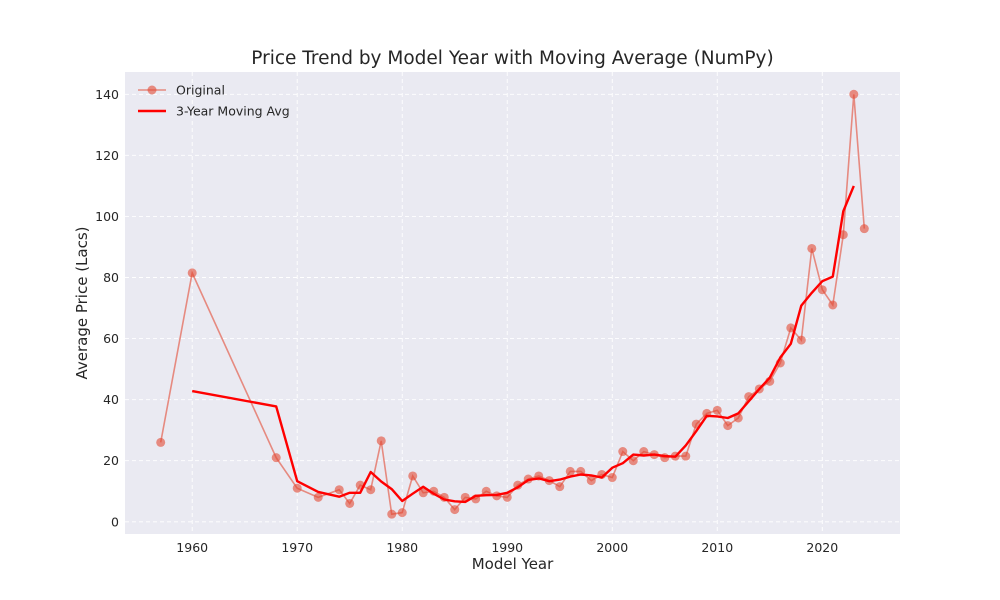  I want to click on legend-swatch-original-marker, so click(152, 90).